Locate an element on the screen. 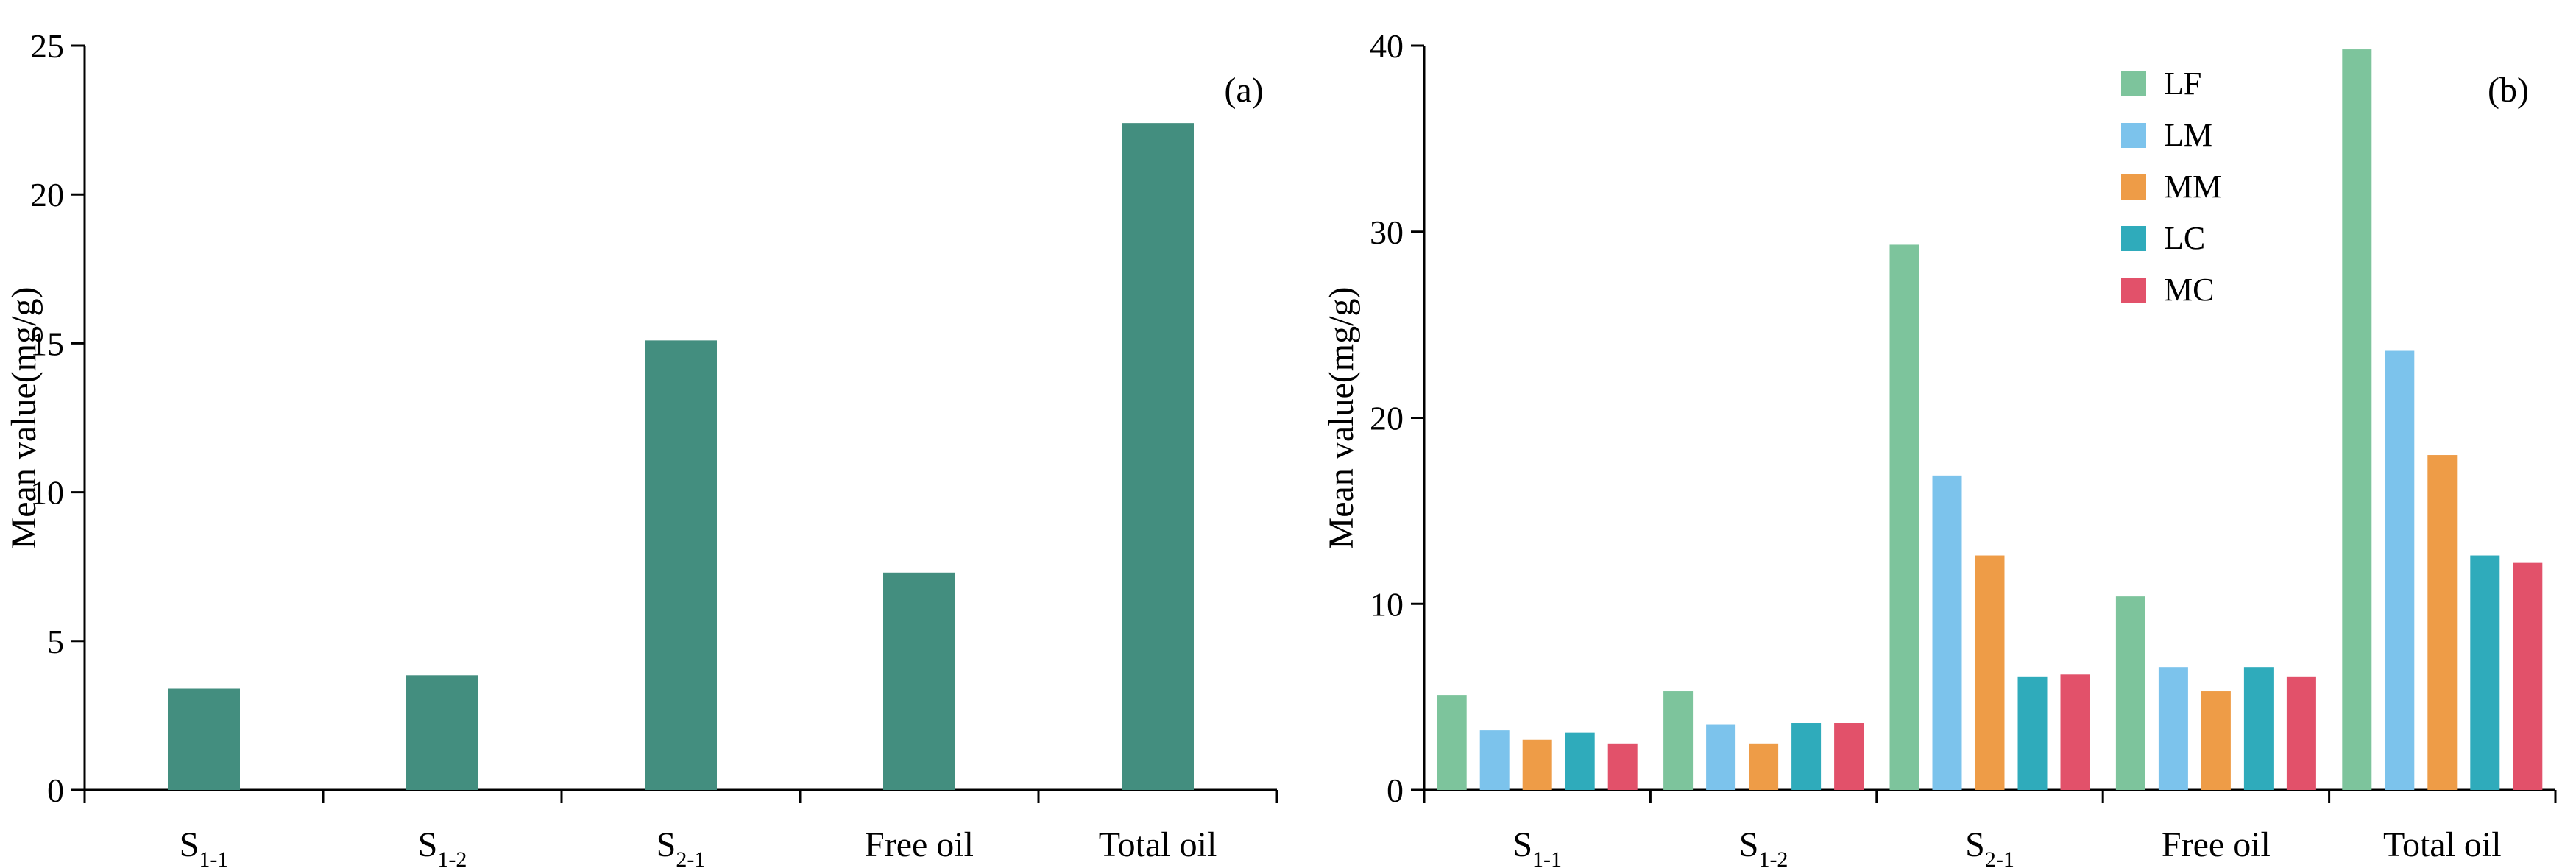 The height and width of the screenshot is (868, 2576). legend-swatch-mm is located at coordinates (2133, 187).